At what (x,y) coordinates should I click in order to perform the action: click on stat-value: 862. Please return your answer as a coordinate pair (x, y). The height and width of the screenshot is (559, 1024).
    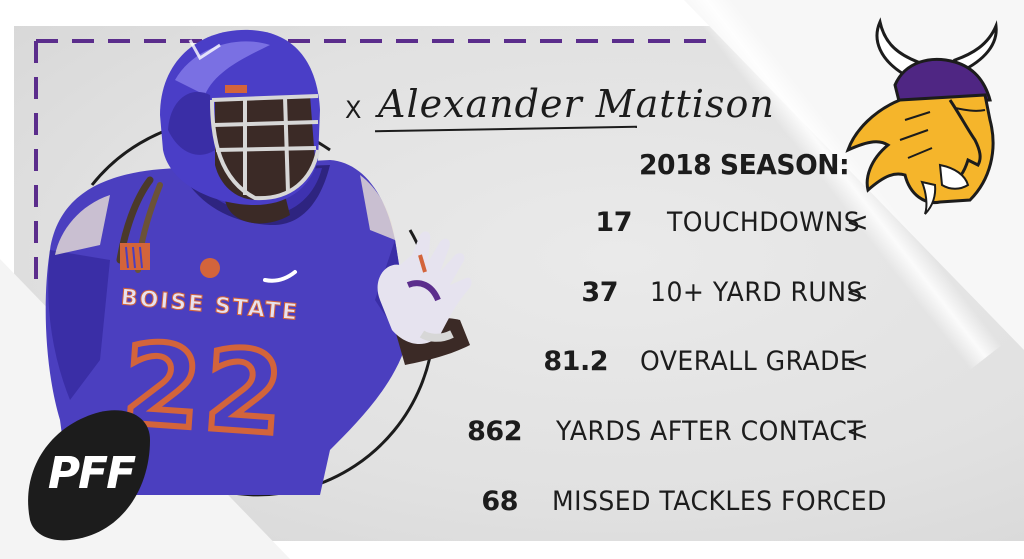
    Looking at the image, I should click on (494, 431).